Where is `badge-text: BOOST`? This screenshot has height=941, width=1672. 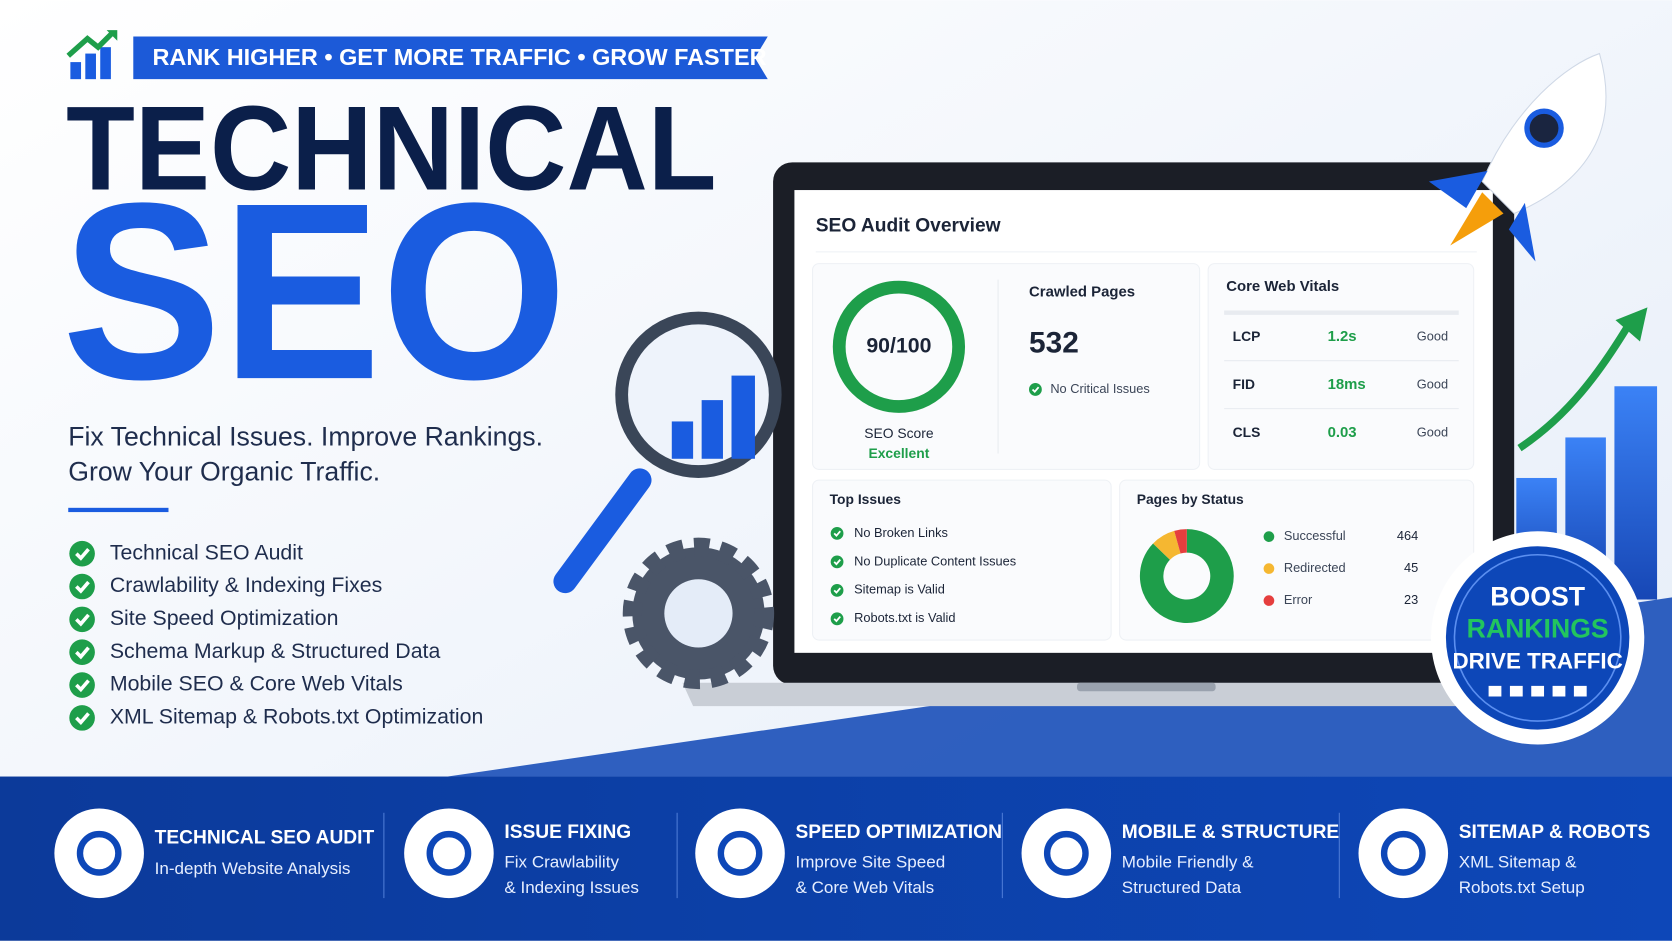
badge-text: BOOST is located at coordinates (1537, 597).